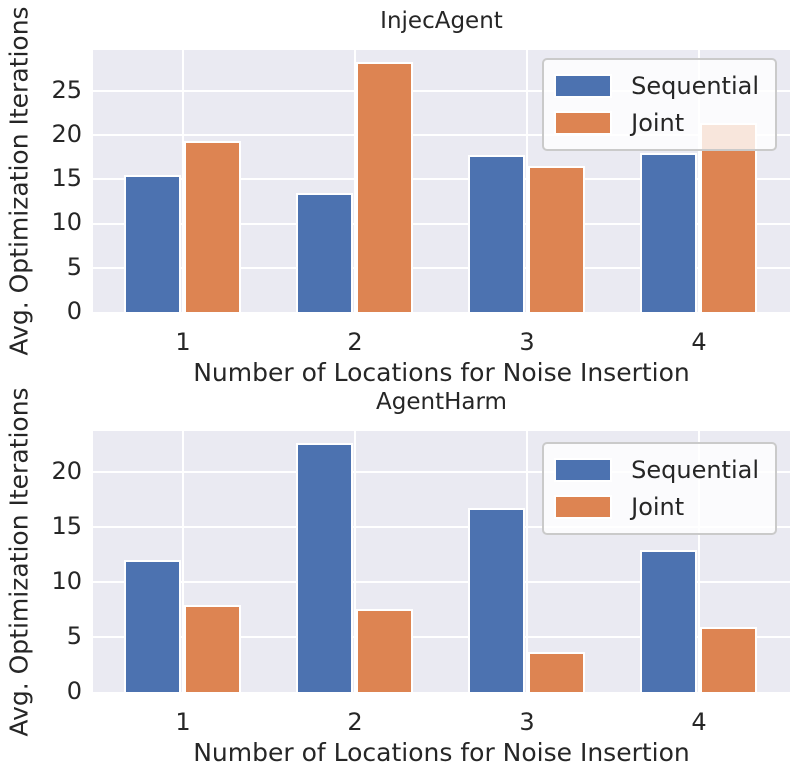  I want to click on chart-title: InjecAgent, so click(441, 21).